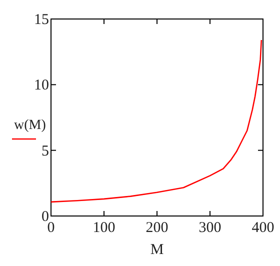 The image size is (280, 266). What do you see at coordinates (263, 228) in the screenshot?
I see `x-tick-label: 400` at bounding box center [263, 228].